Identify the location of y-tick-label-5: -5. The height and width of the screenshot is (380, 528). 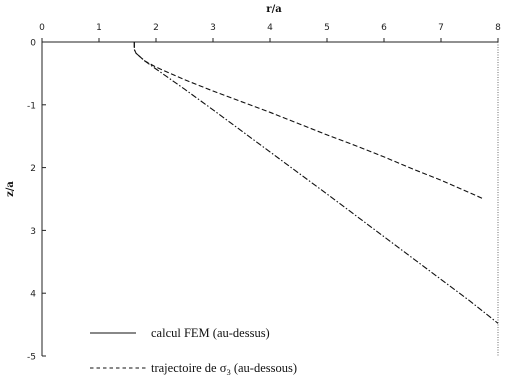
(31, 358).